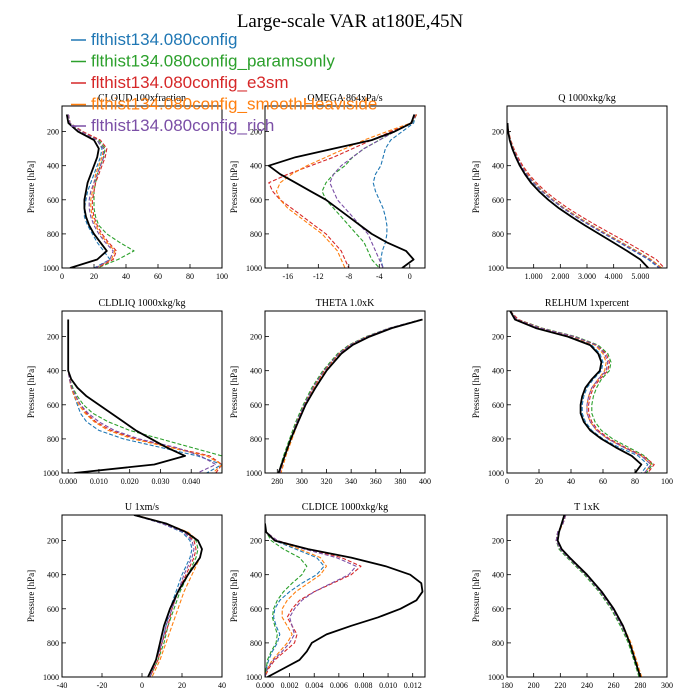 The image size is (700, 700). Describe the element at coordinates (345, 507) in the screenshot. I see `panel-title: CLDICE 1000xkg/kg` at that location.